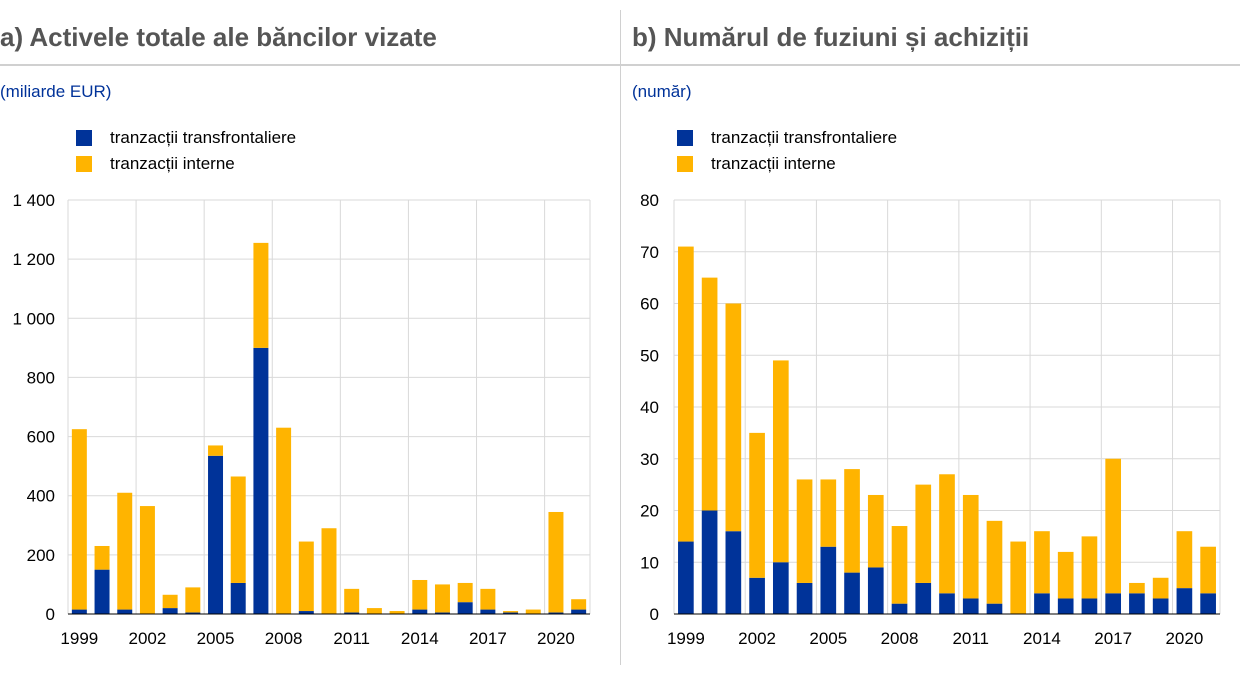 Image resolution: width=1240 pixels, height=673 pixels. What do you see at coordinates (649, 459) in the screenshot?
I see `y-tick-label: 30` at bounding box center [649, 459].